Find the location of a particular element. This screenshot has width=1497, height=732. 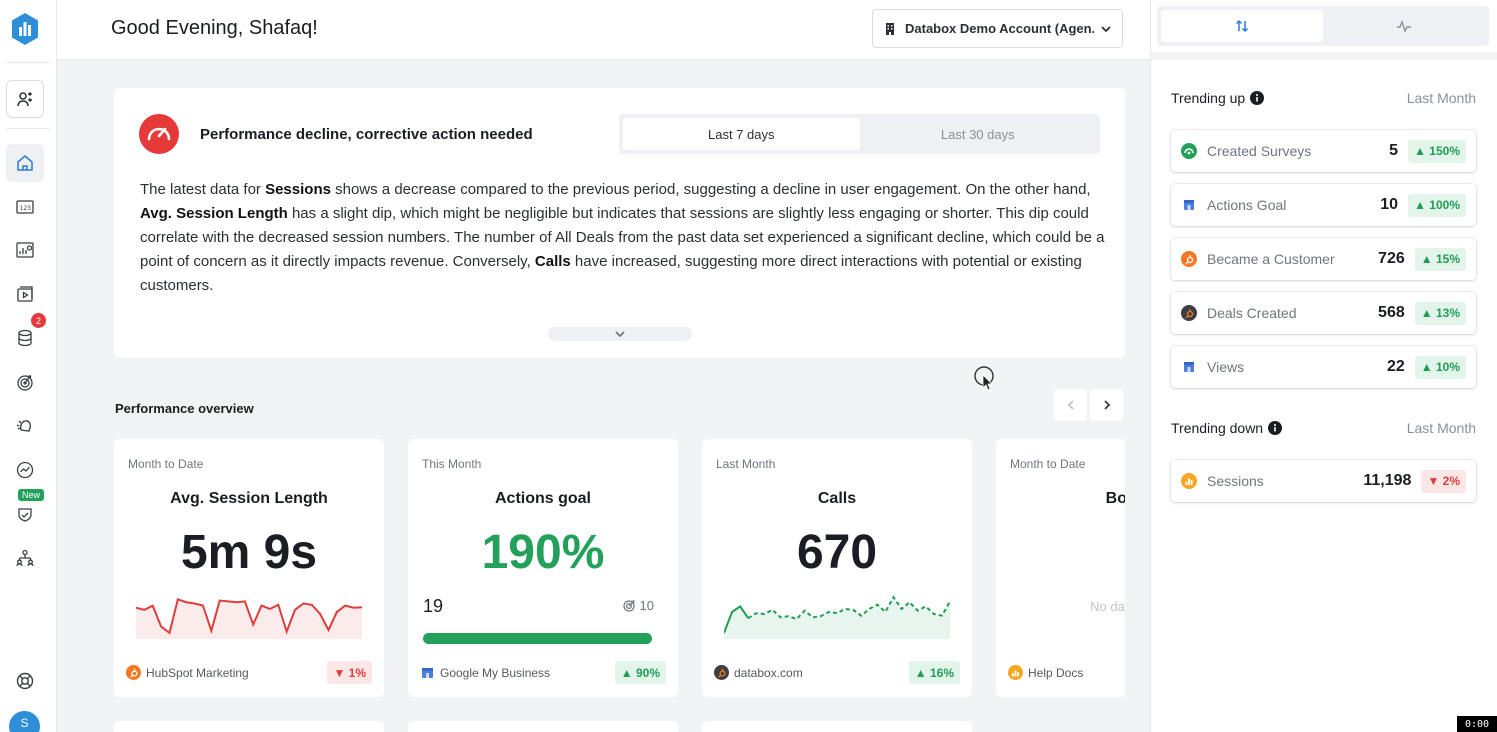

trend-row: Became a Customer 726 ▲ 15% is located at coordinates (1323, 259).